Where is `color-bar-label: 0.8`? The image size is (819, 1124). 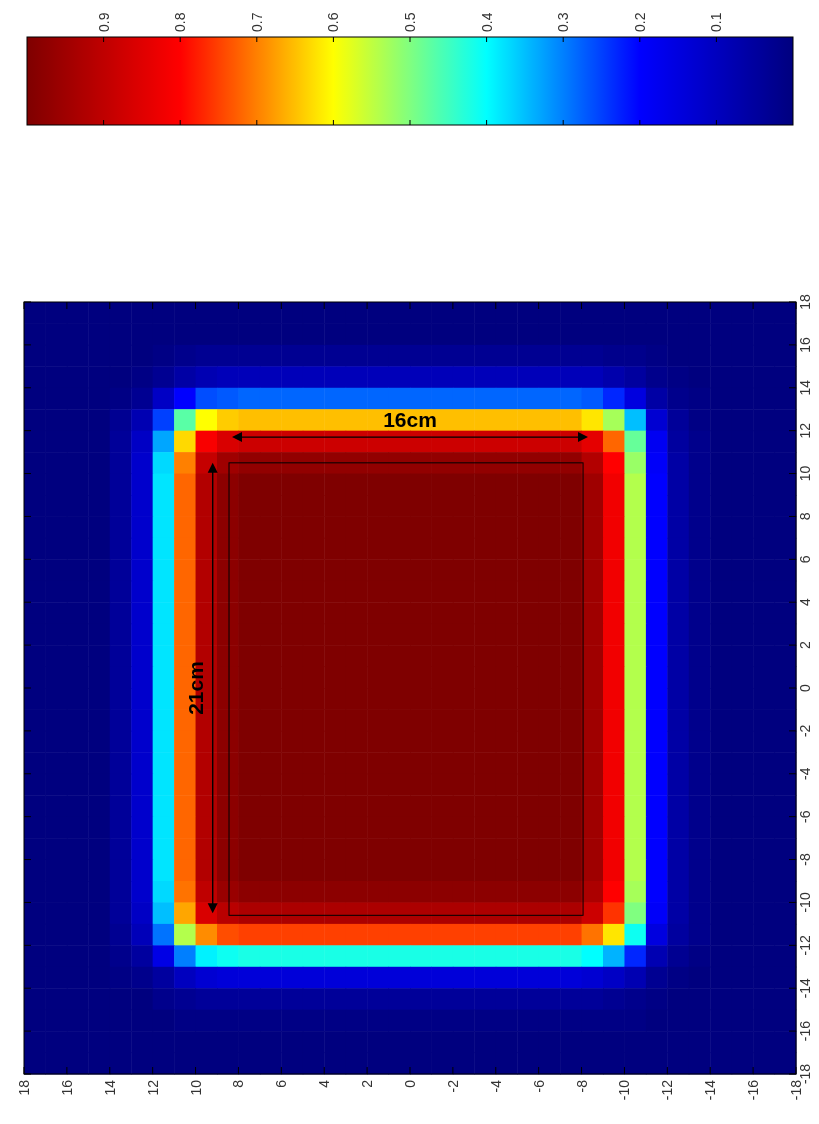
color-bar-label: 0.8 is located at coordinates (180, 22).